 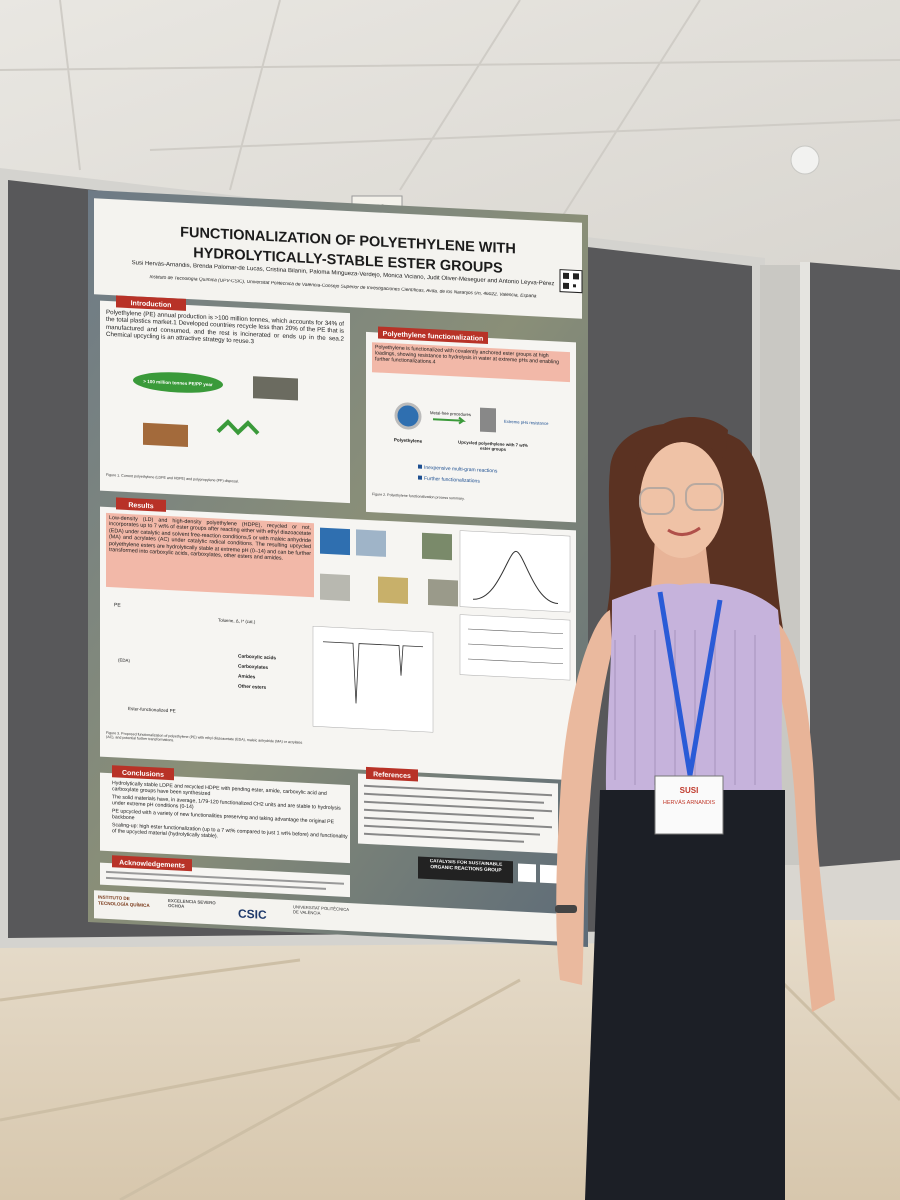 What do you see at coordinates (805, 564) in the screenshot?
I see `board-edge` at bounding box center [805, 564].